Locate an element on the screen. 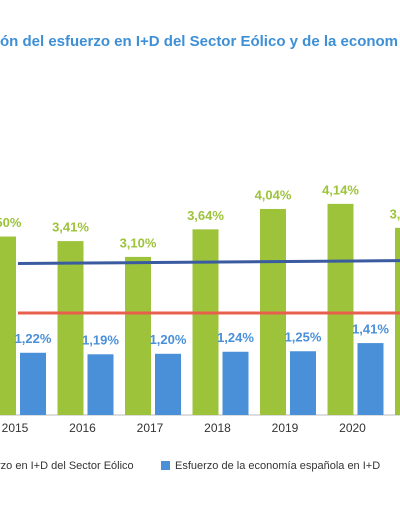  value-label: 3,67% is located at coordinates (395, 213).